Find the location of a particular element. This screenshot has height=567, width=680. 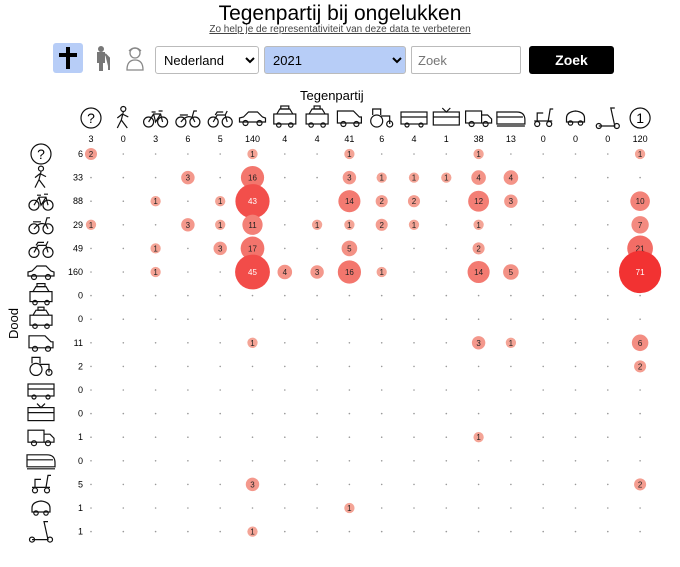

single-vehicle-icon: 1 is located at coordinates (640, 118).